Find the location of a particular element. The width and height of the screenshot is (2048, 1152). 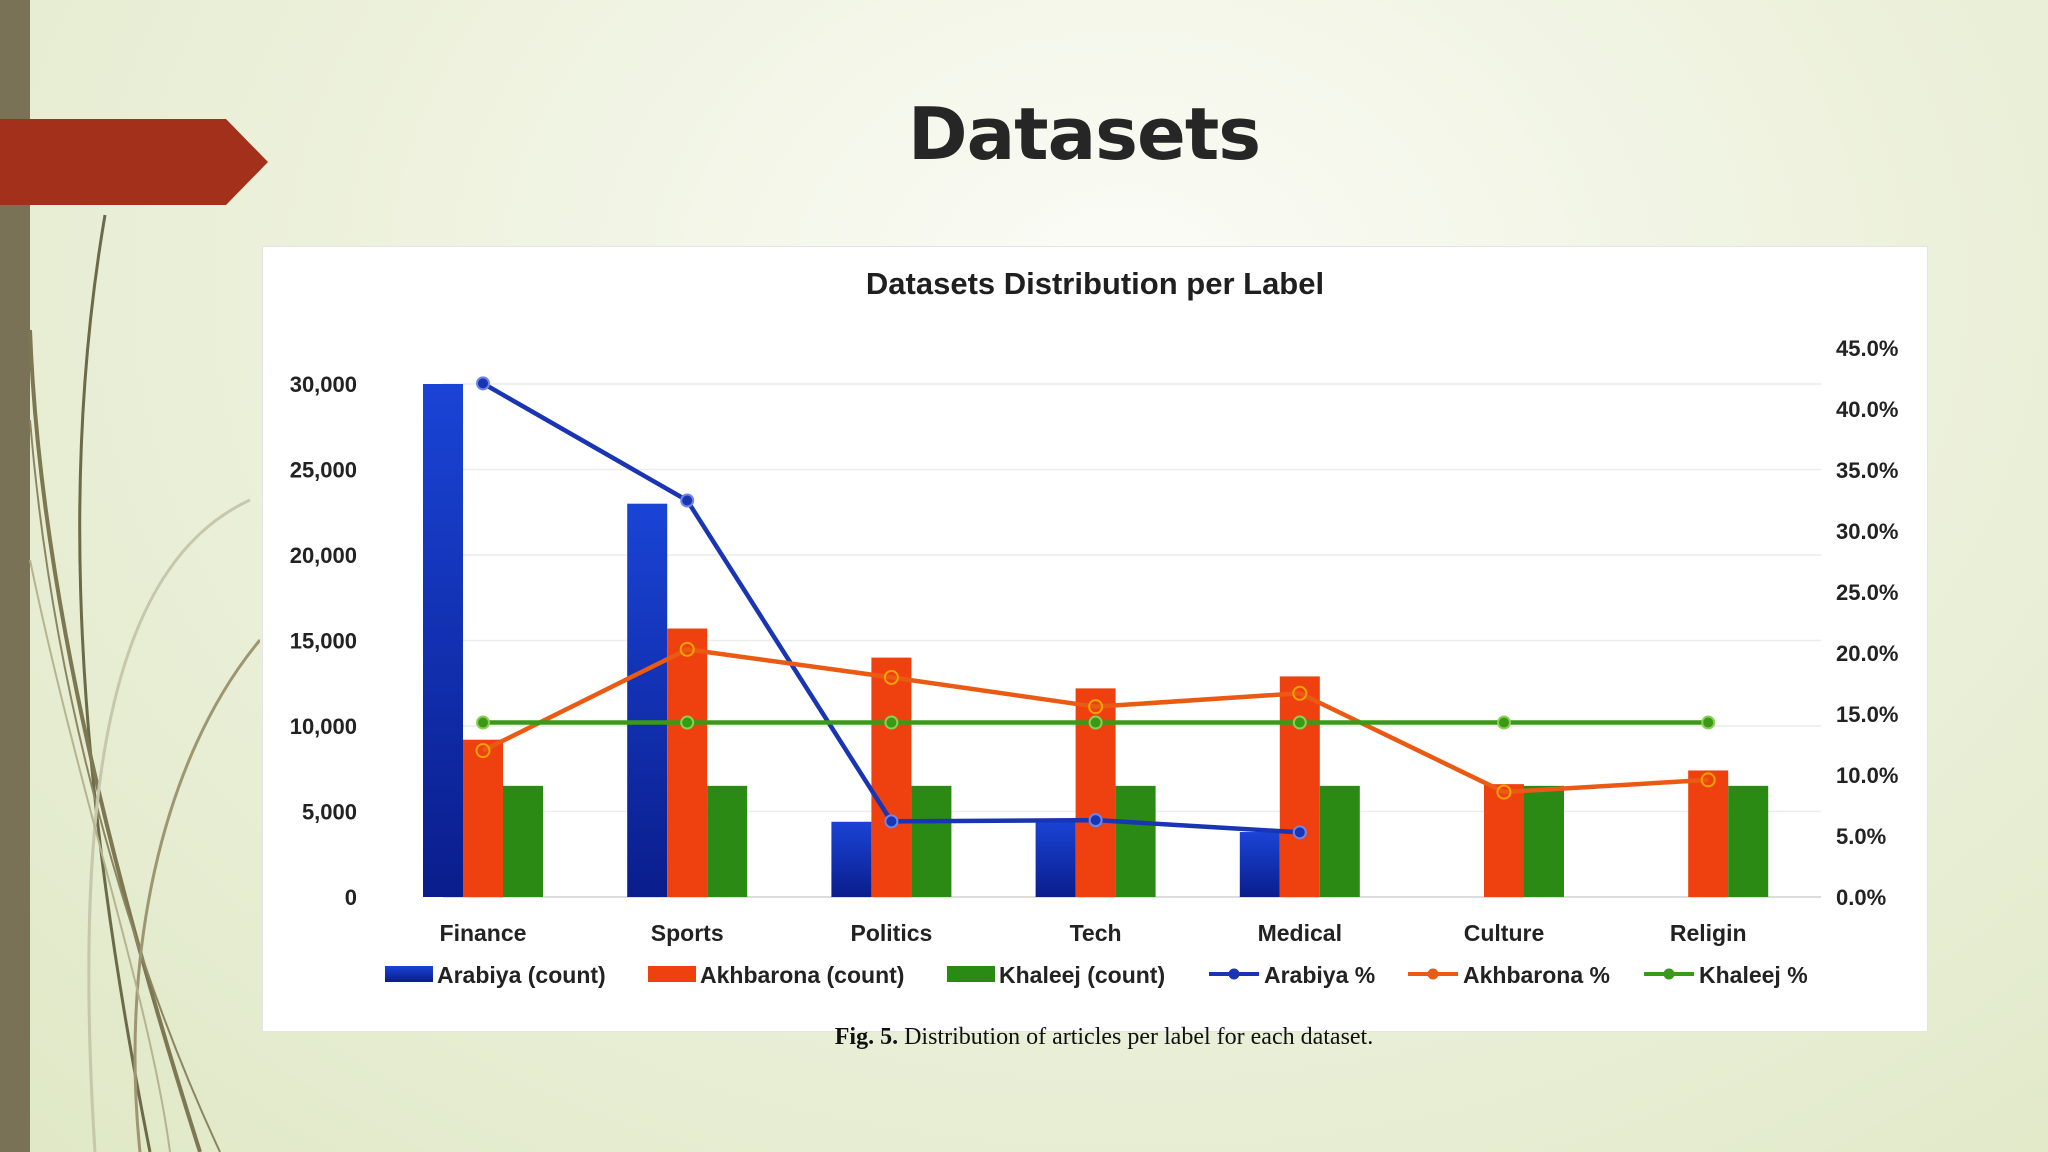

y-tick-label: 15,000 is located at coordinates (323, 641).